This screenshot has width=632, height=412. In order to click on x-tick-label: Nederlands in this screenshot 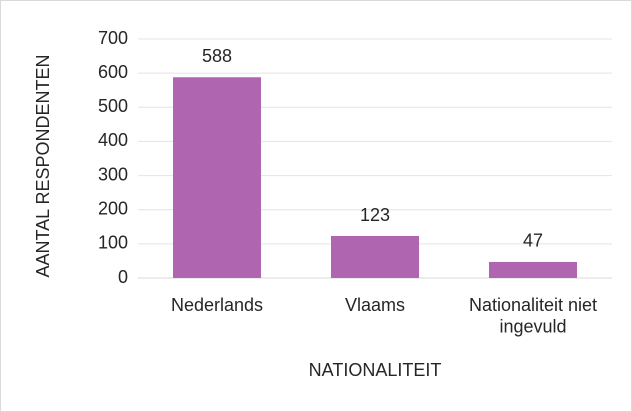, I will do `click(217, 305)`.